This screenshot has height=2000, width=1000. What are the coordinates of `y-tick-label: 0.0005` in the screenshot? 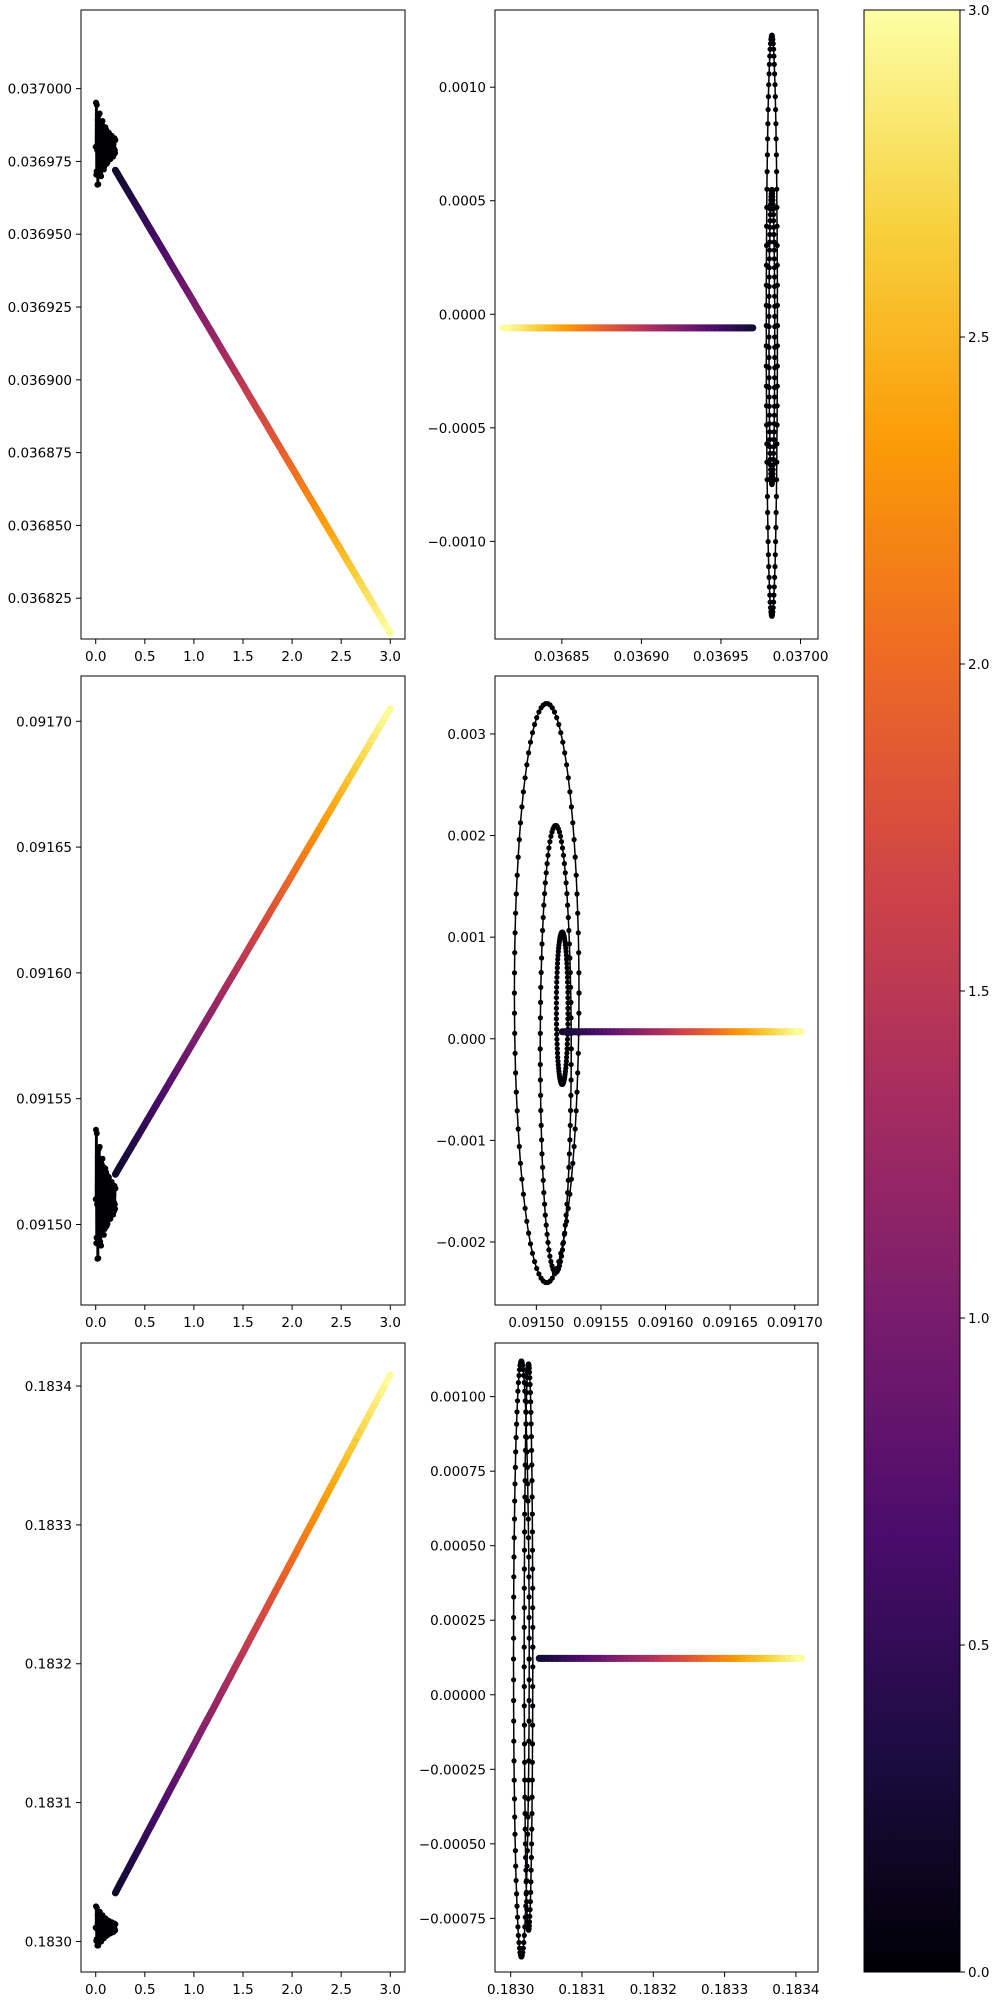 It's located at (462, 202).